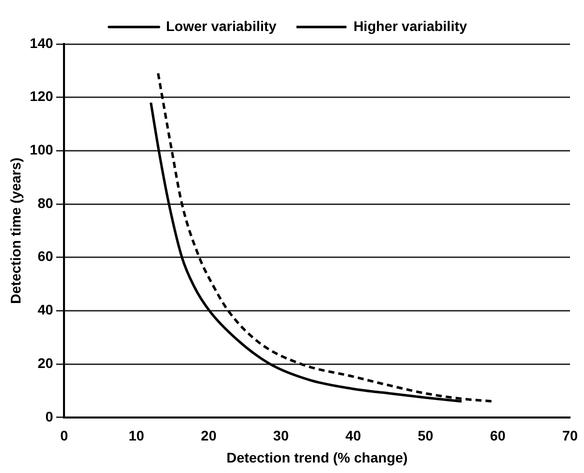 The width and height of the screenshot is (584, 473). I want to click on y-tick-label: 120, so click(42, 96).